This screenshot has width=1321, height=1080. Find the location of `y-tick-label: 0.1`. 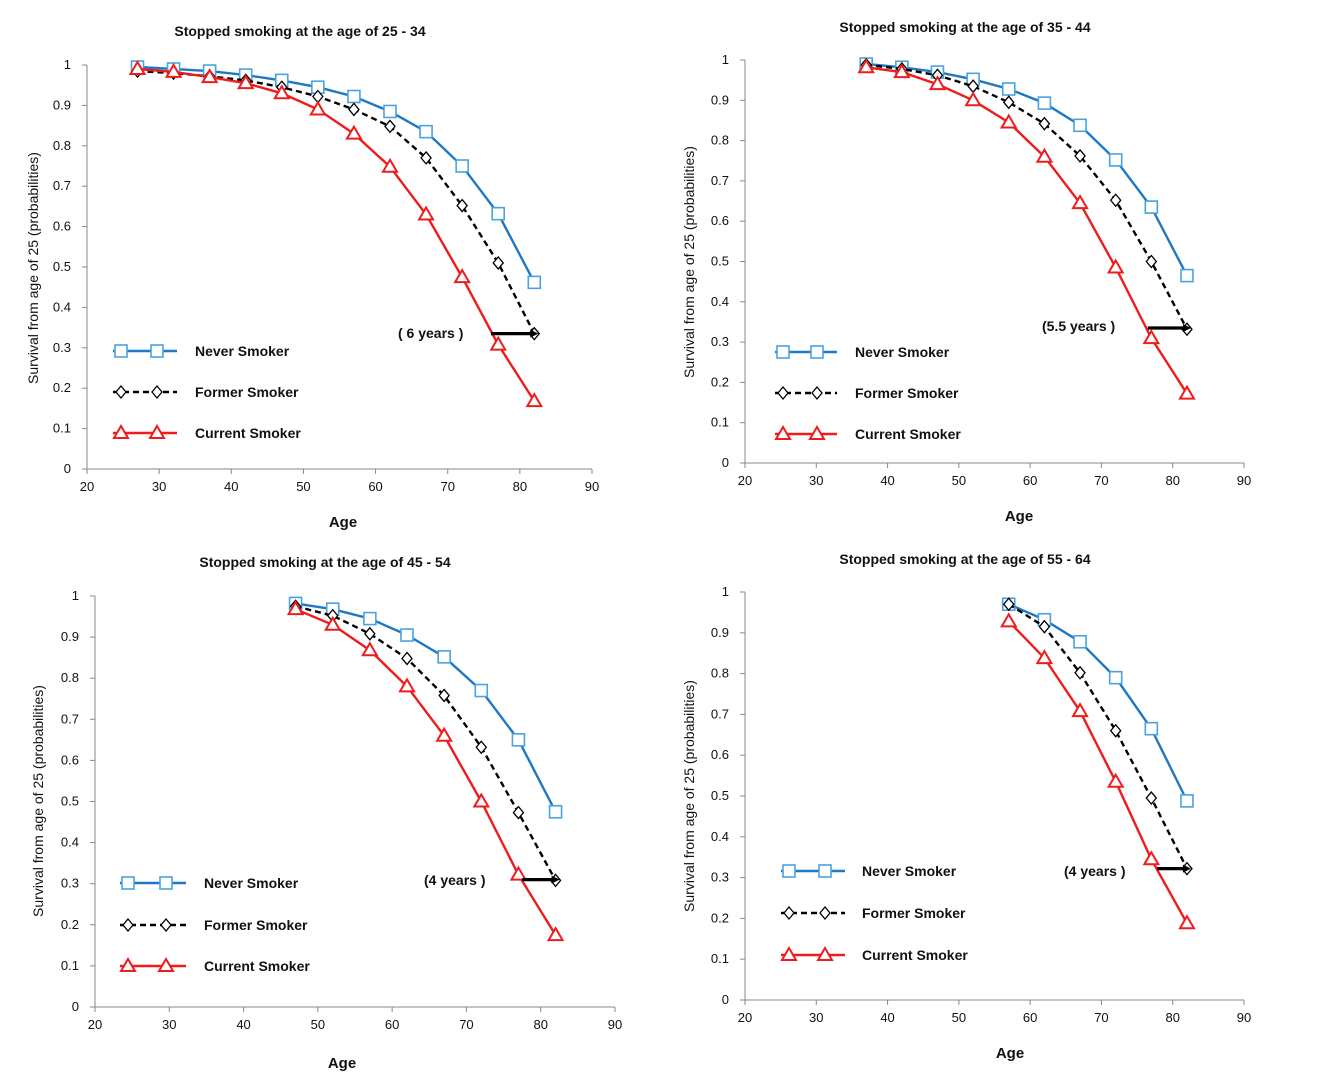

y-tick-label: 0.1 is located at coordinates (70, 965).